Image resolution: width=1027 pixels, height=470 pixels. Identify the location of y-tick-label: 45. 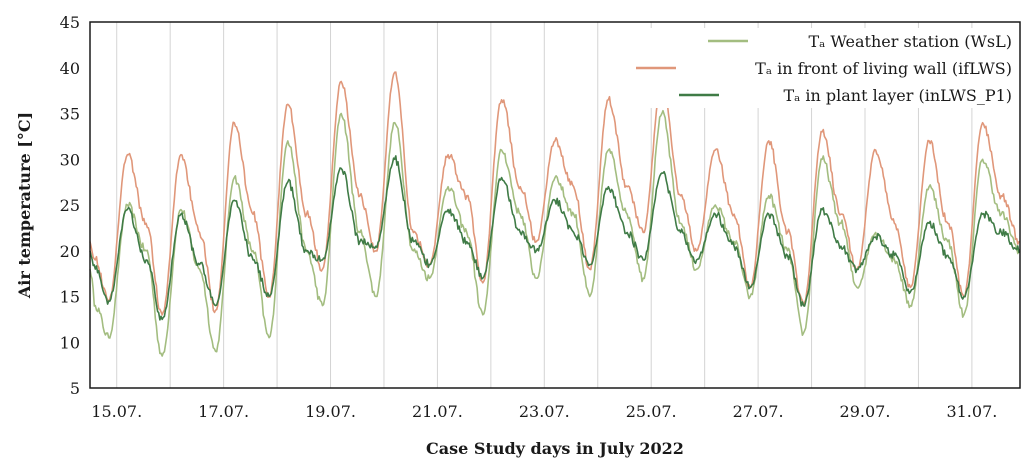
(70, 22).